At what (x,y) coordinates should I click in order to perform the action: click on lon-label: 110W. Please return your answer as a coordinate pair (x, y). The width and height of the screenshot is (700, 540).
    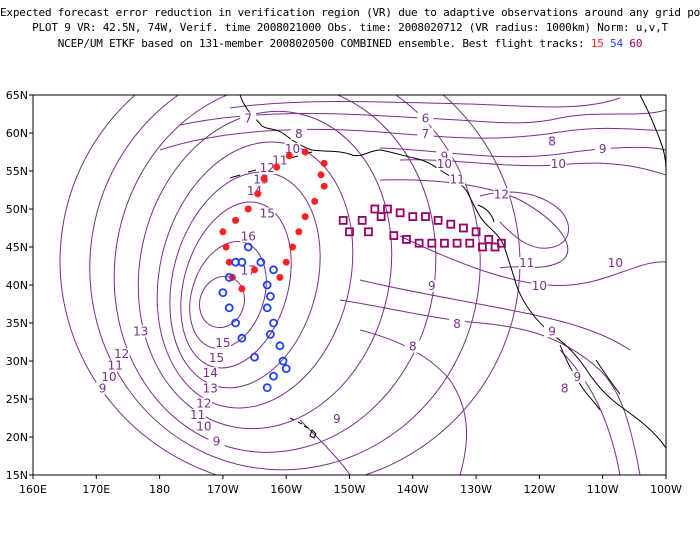
    Looking at the image, I should click on (603, 489).